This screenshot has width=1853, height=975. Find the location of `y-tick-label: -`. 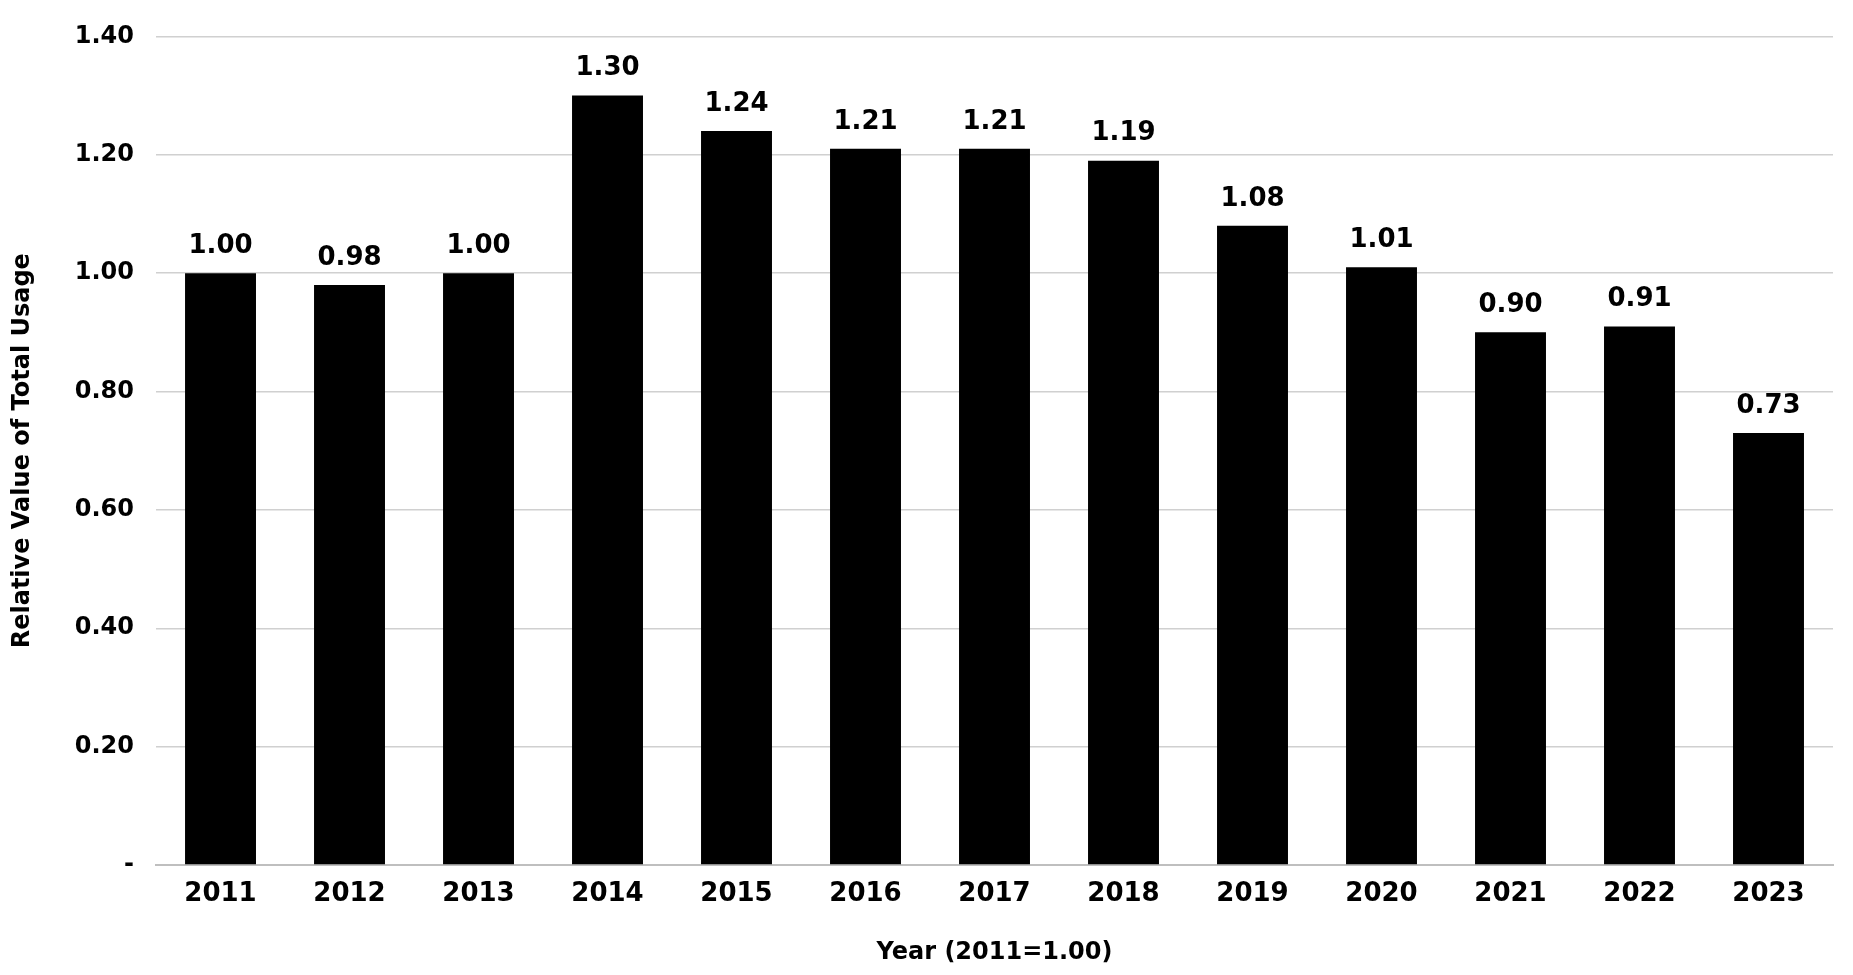

y-tick-label: - is located at coordinates (129, 863).